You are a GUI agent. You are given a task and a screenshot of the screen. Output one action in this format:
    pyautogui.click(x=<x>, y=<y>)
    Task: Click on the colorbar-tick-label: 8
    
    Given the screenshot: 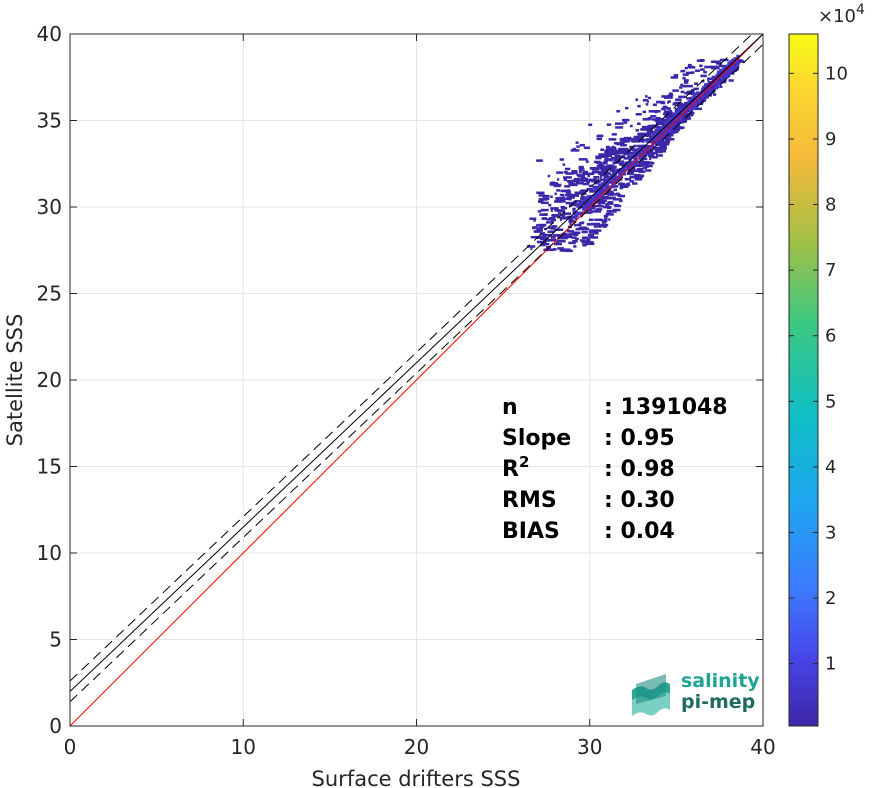 What is the action you would take?
    pyautogui.click(x=830, y=205)
    